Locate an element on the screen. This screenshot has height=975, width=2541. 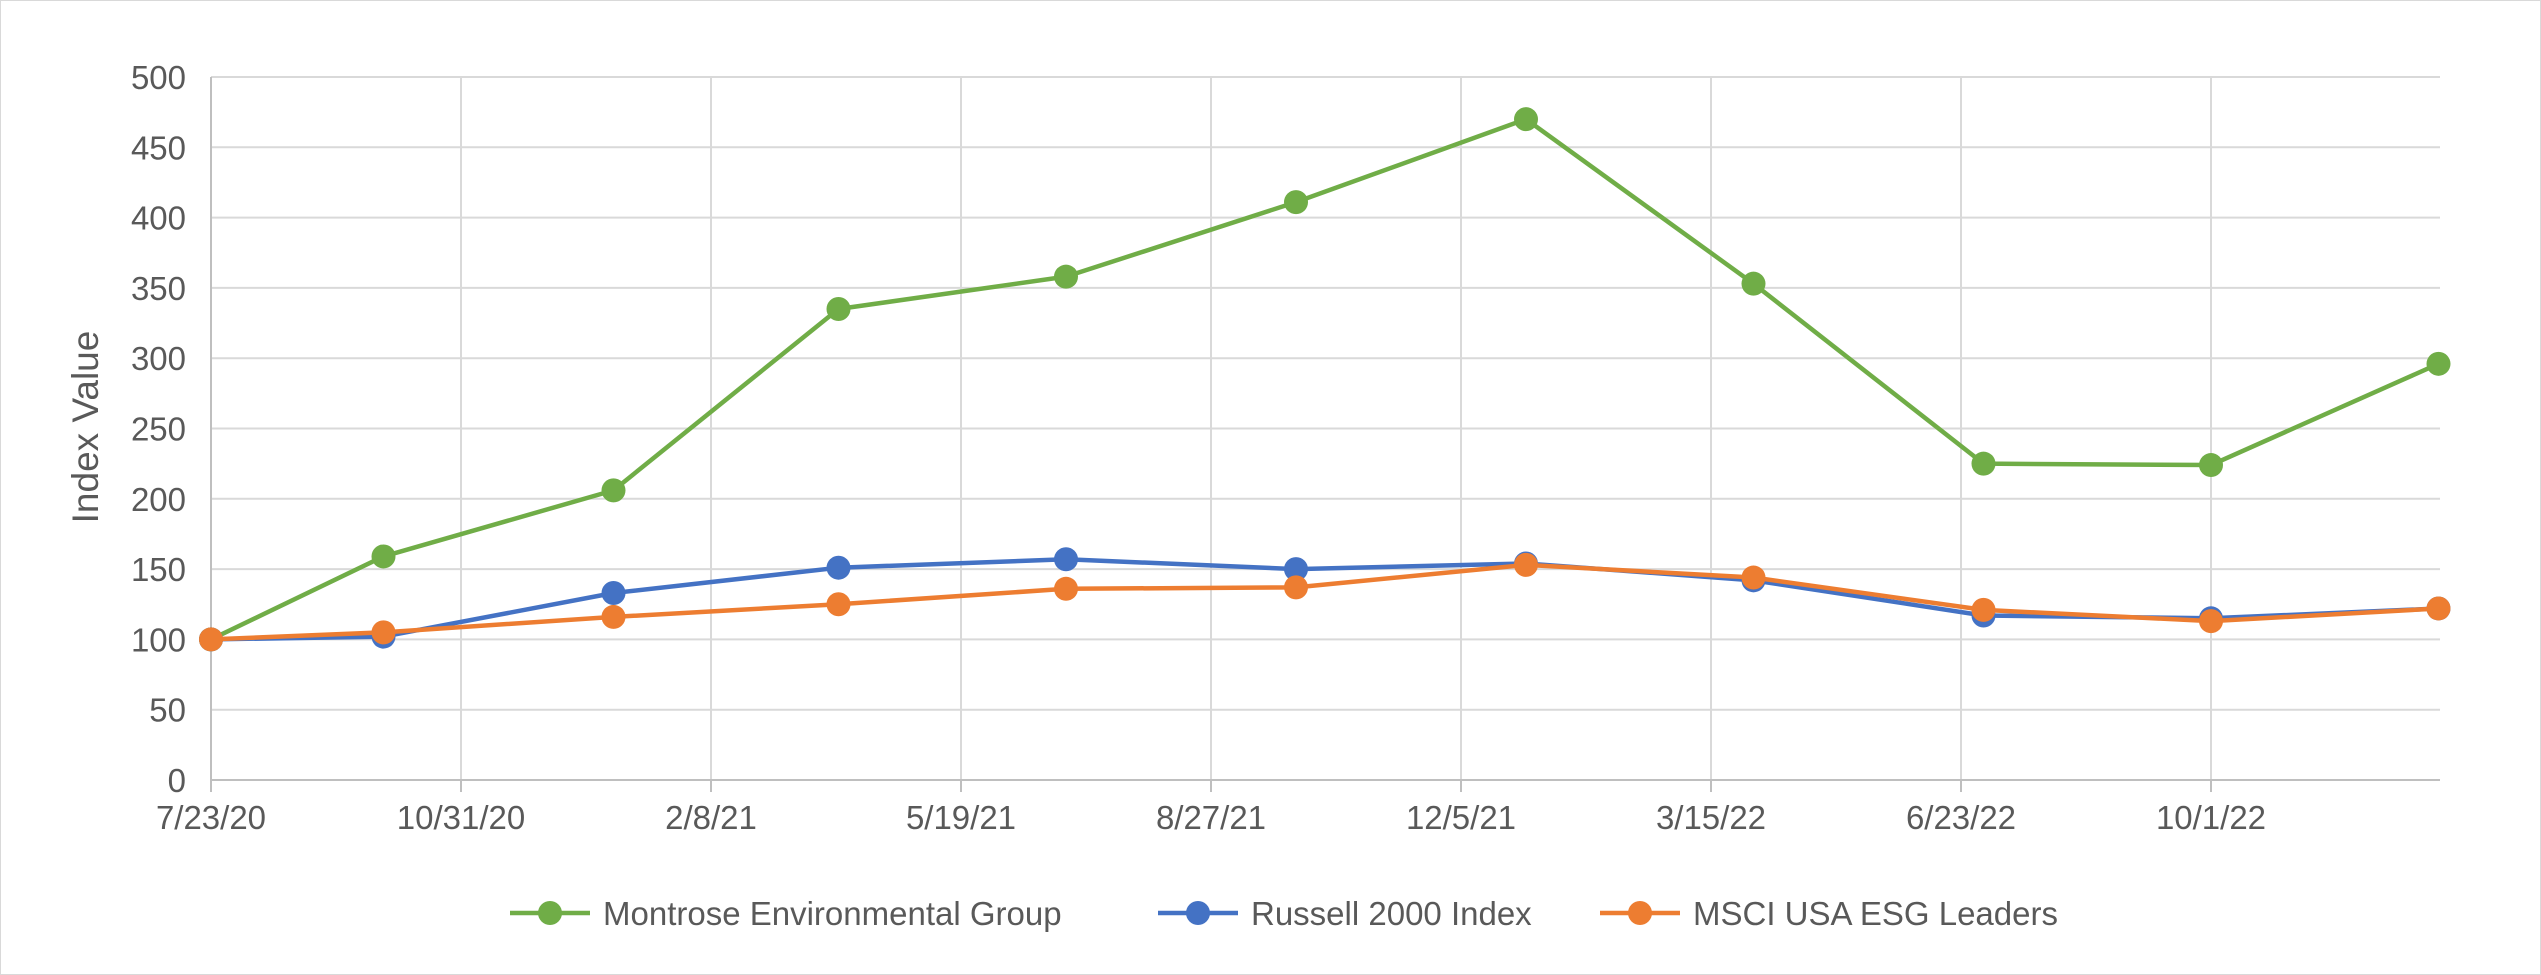
y-tick-label: 400 is located at coordinates (158, 218).